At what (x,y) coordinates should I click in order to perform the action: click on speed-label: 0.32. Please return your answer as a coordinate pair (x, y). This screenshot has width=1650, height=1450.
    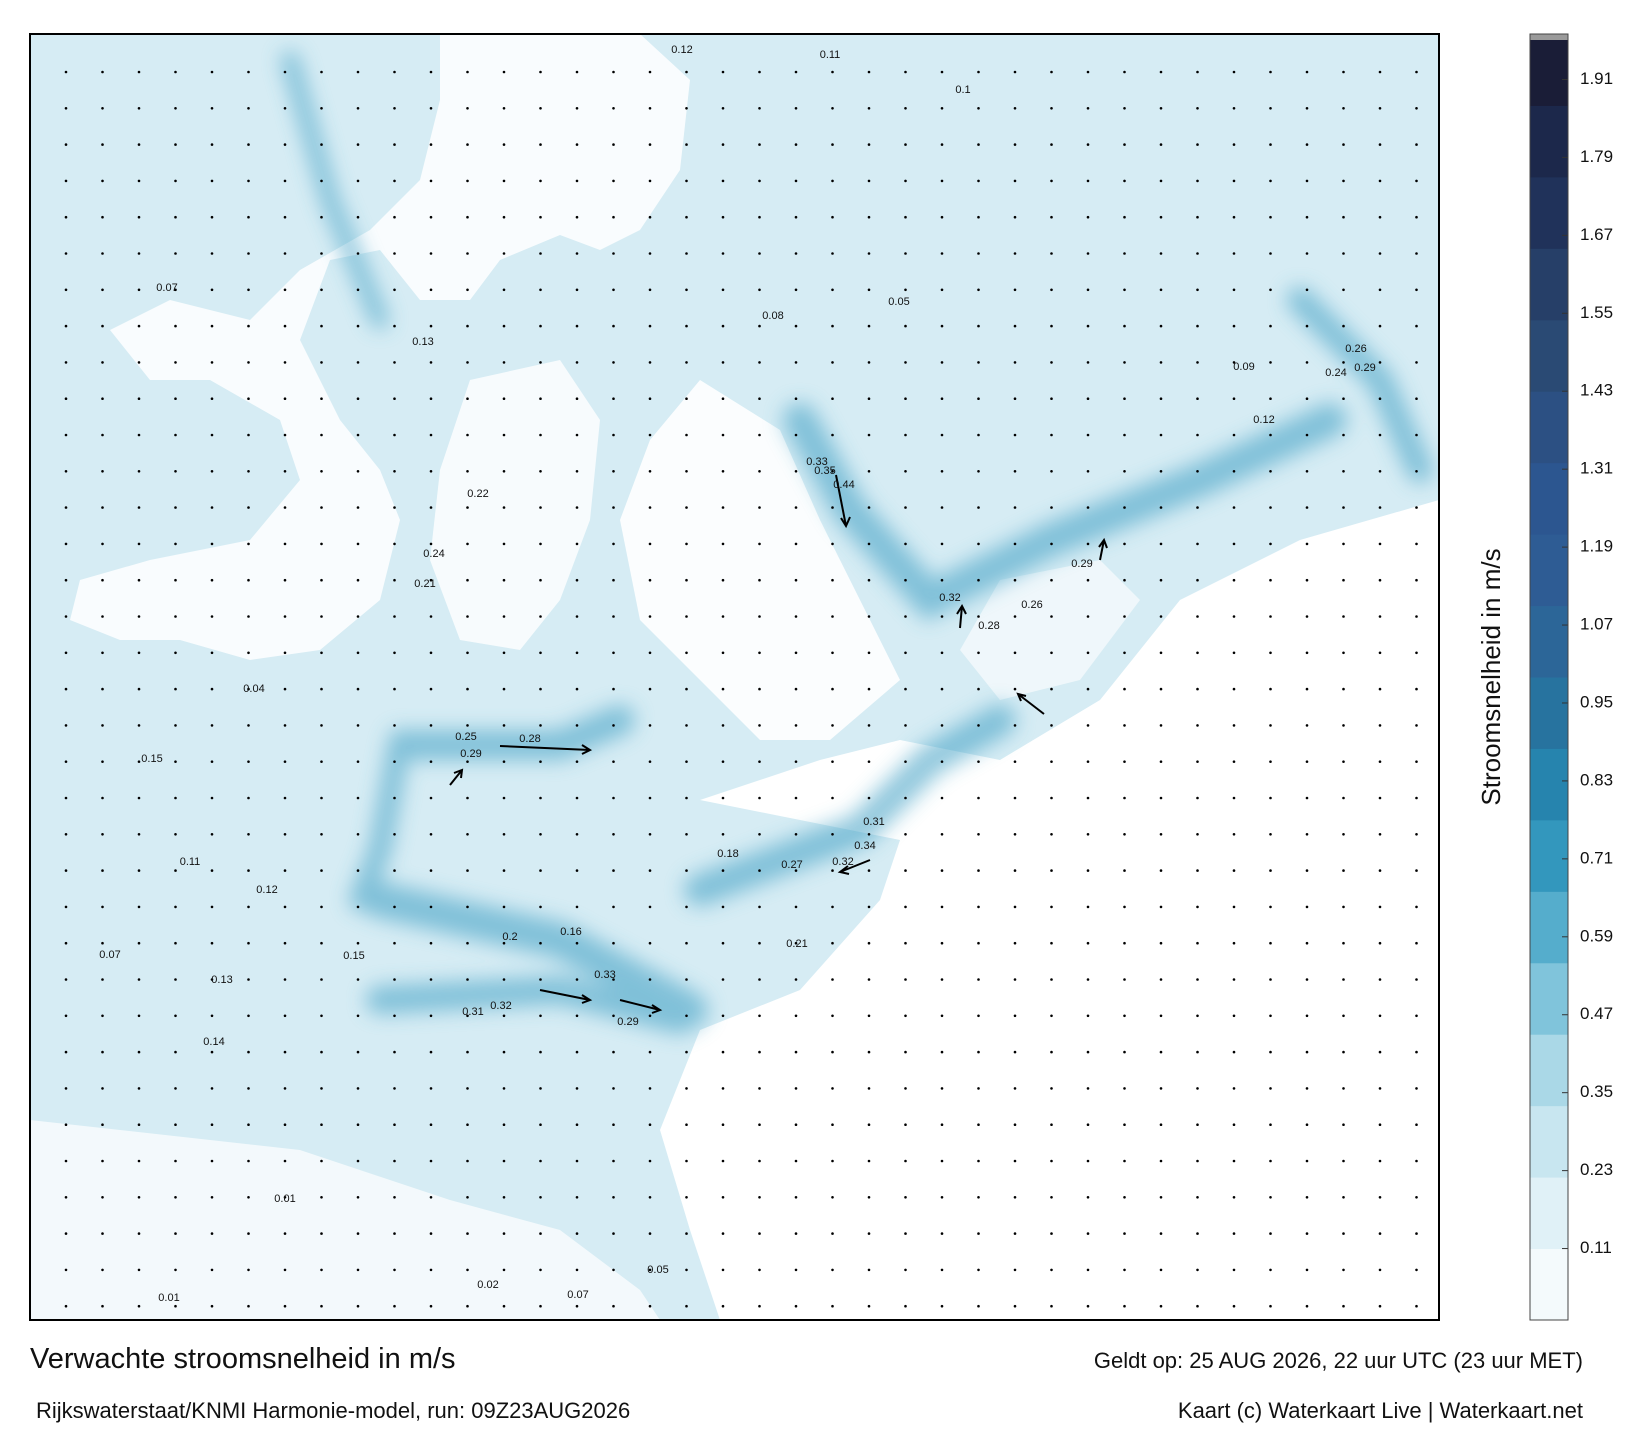
    Looking at the image, I should click on (842, 862).